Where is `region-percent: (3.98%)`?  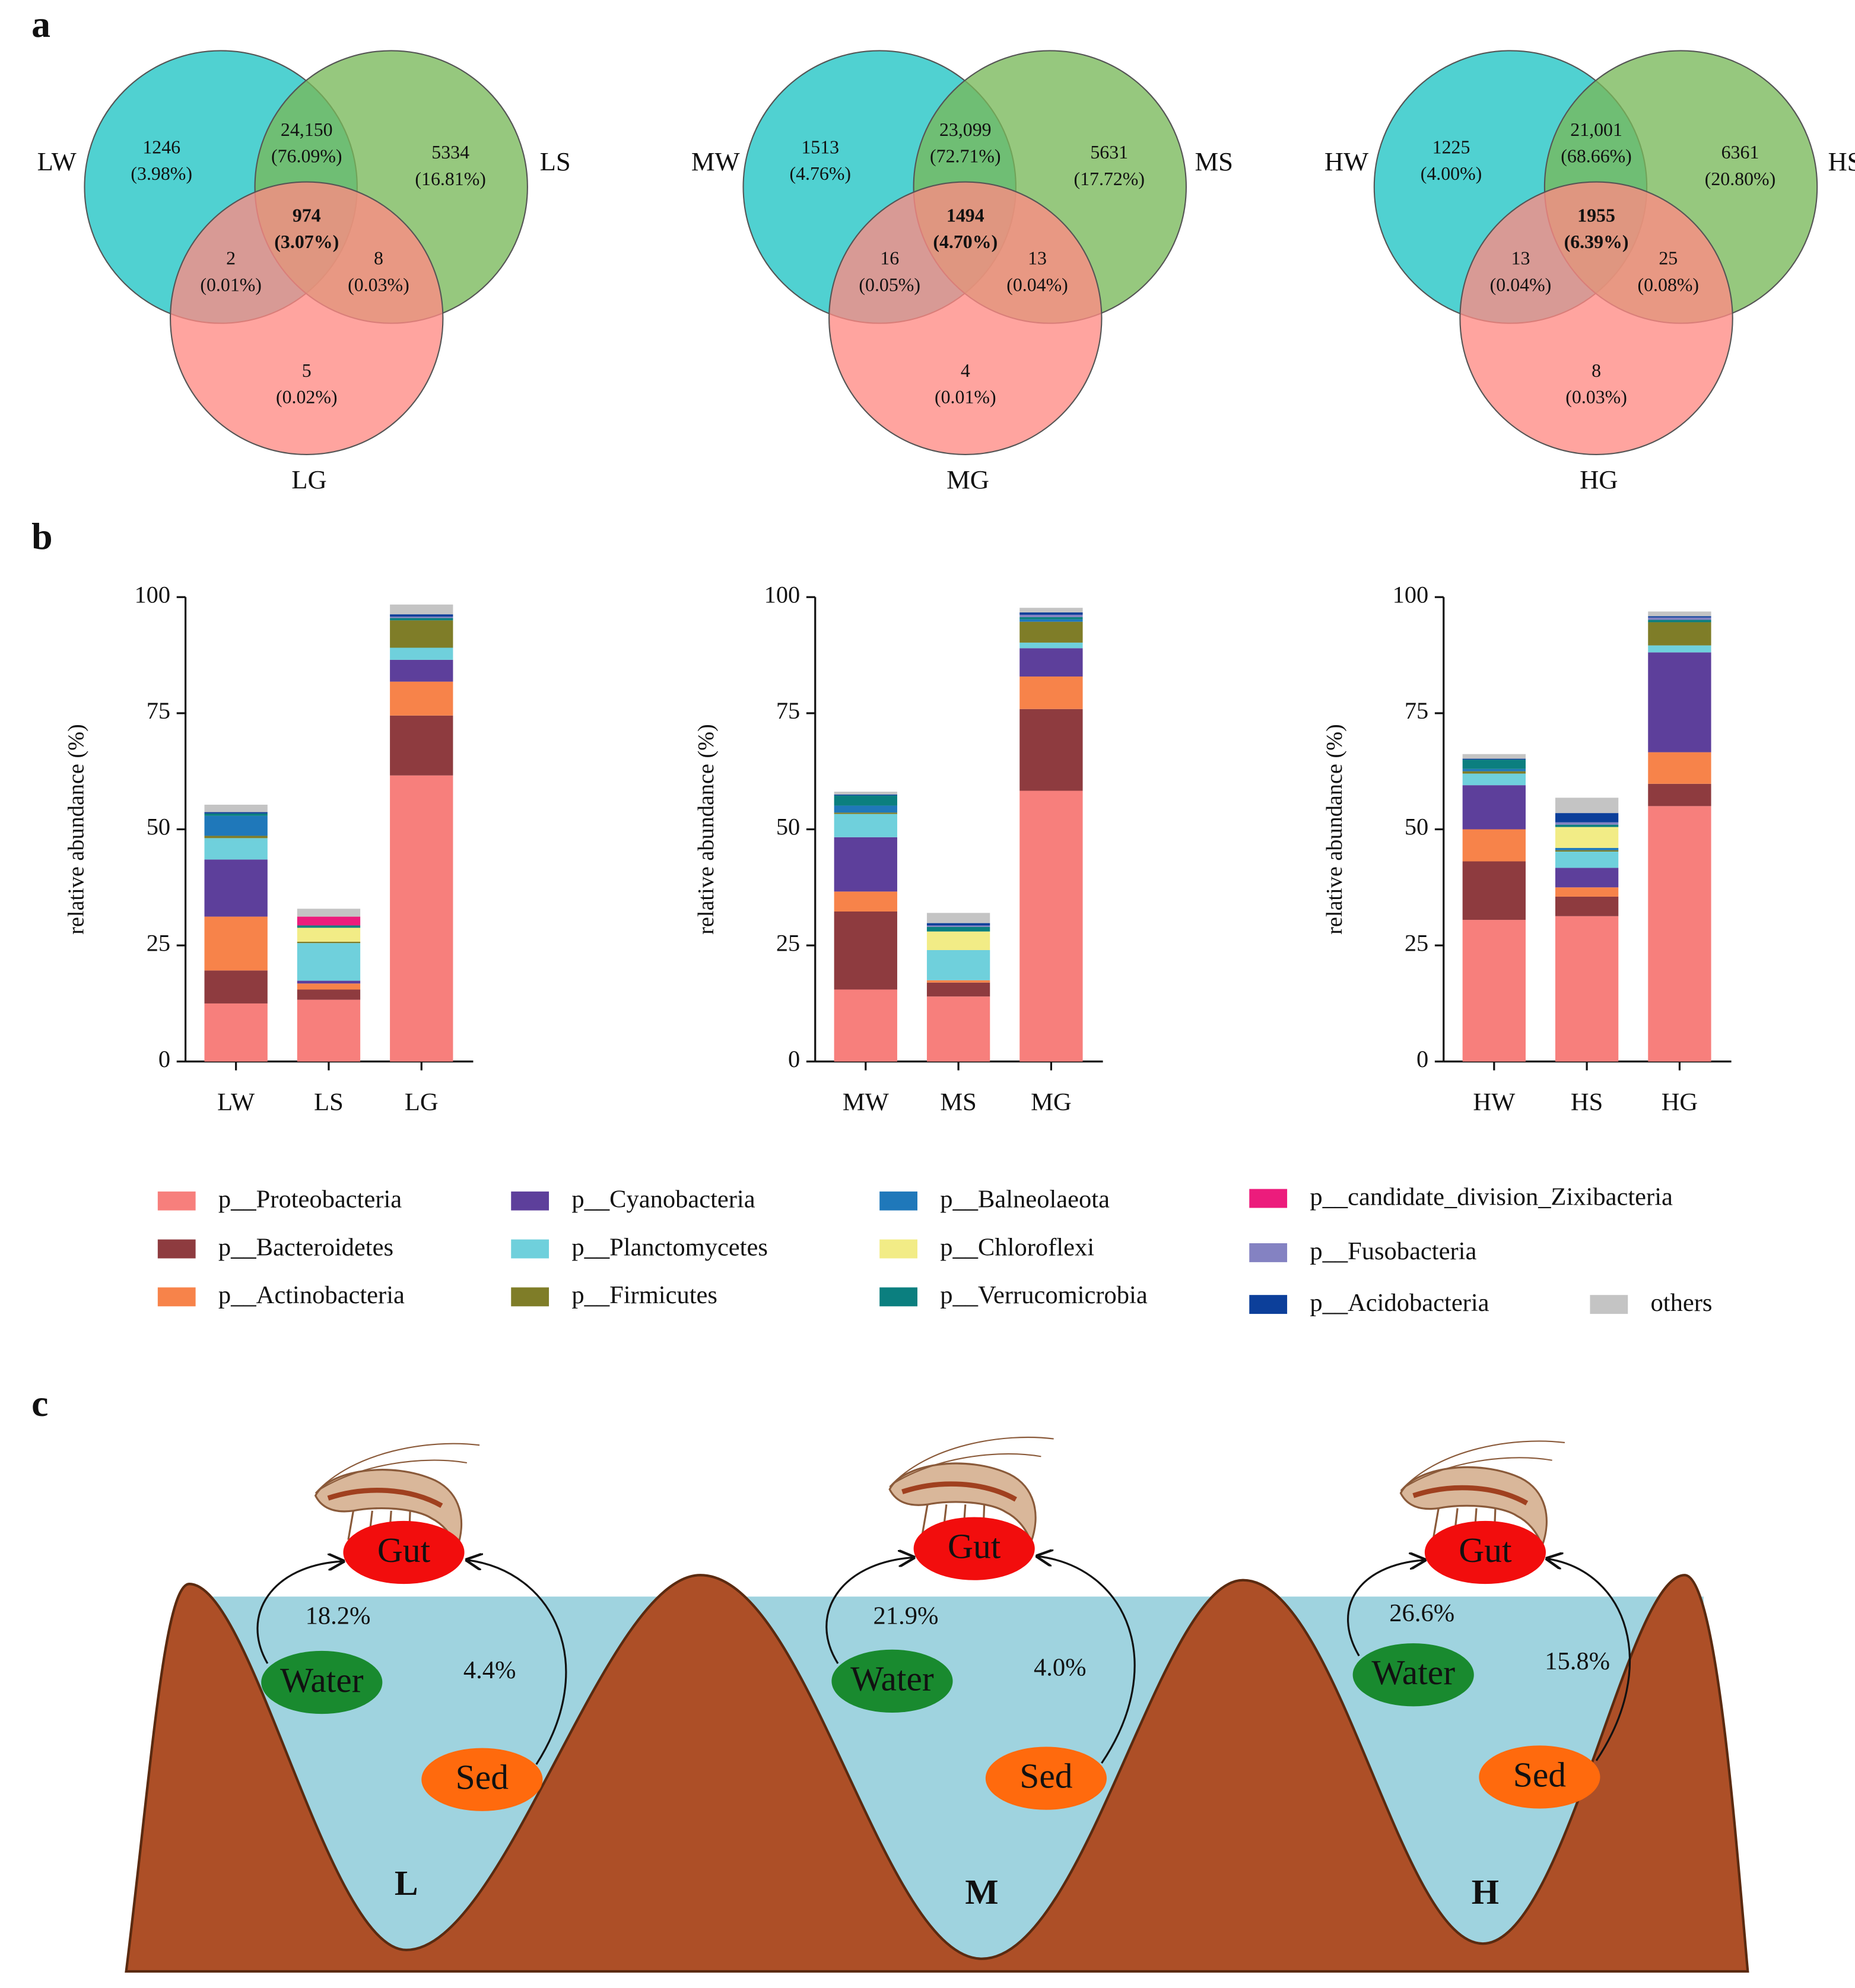 region-percent: (3.98%) is located at coordinates (162, 174).